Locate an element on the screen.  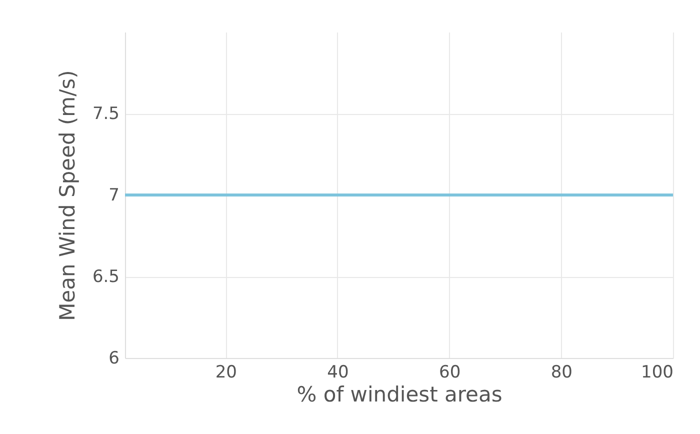
y-tick-label: 6.5 is located at coordinates (106, 277).